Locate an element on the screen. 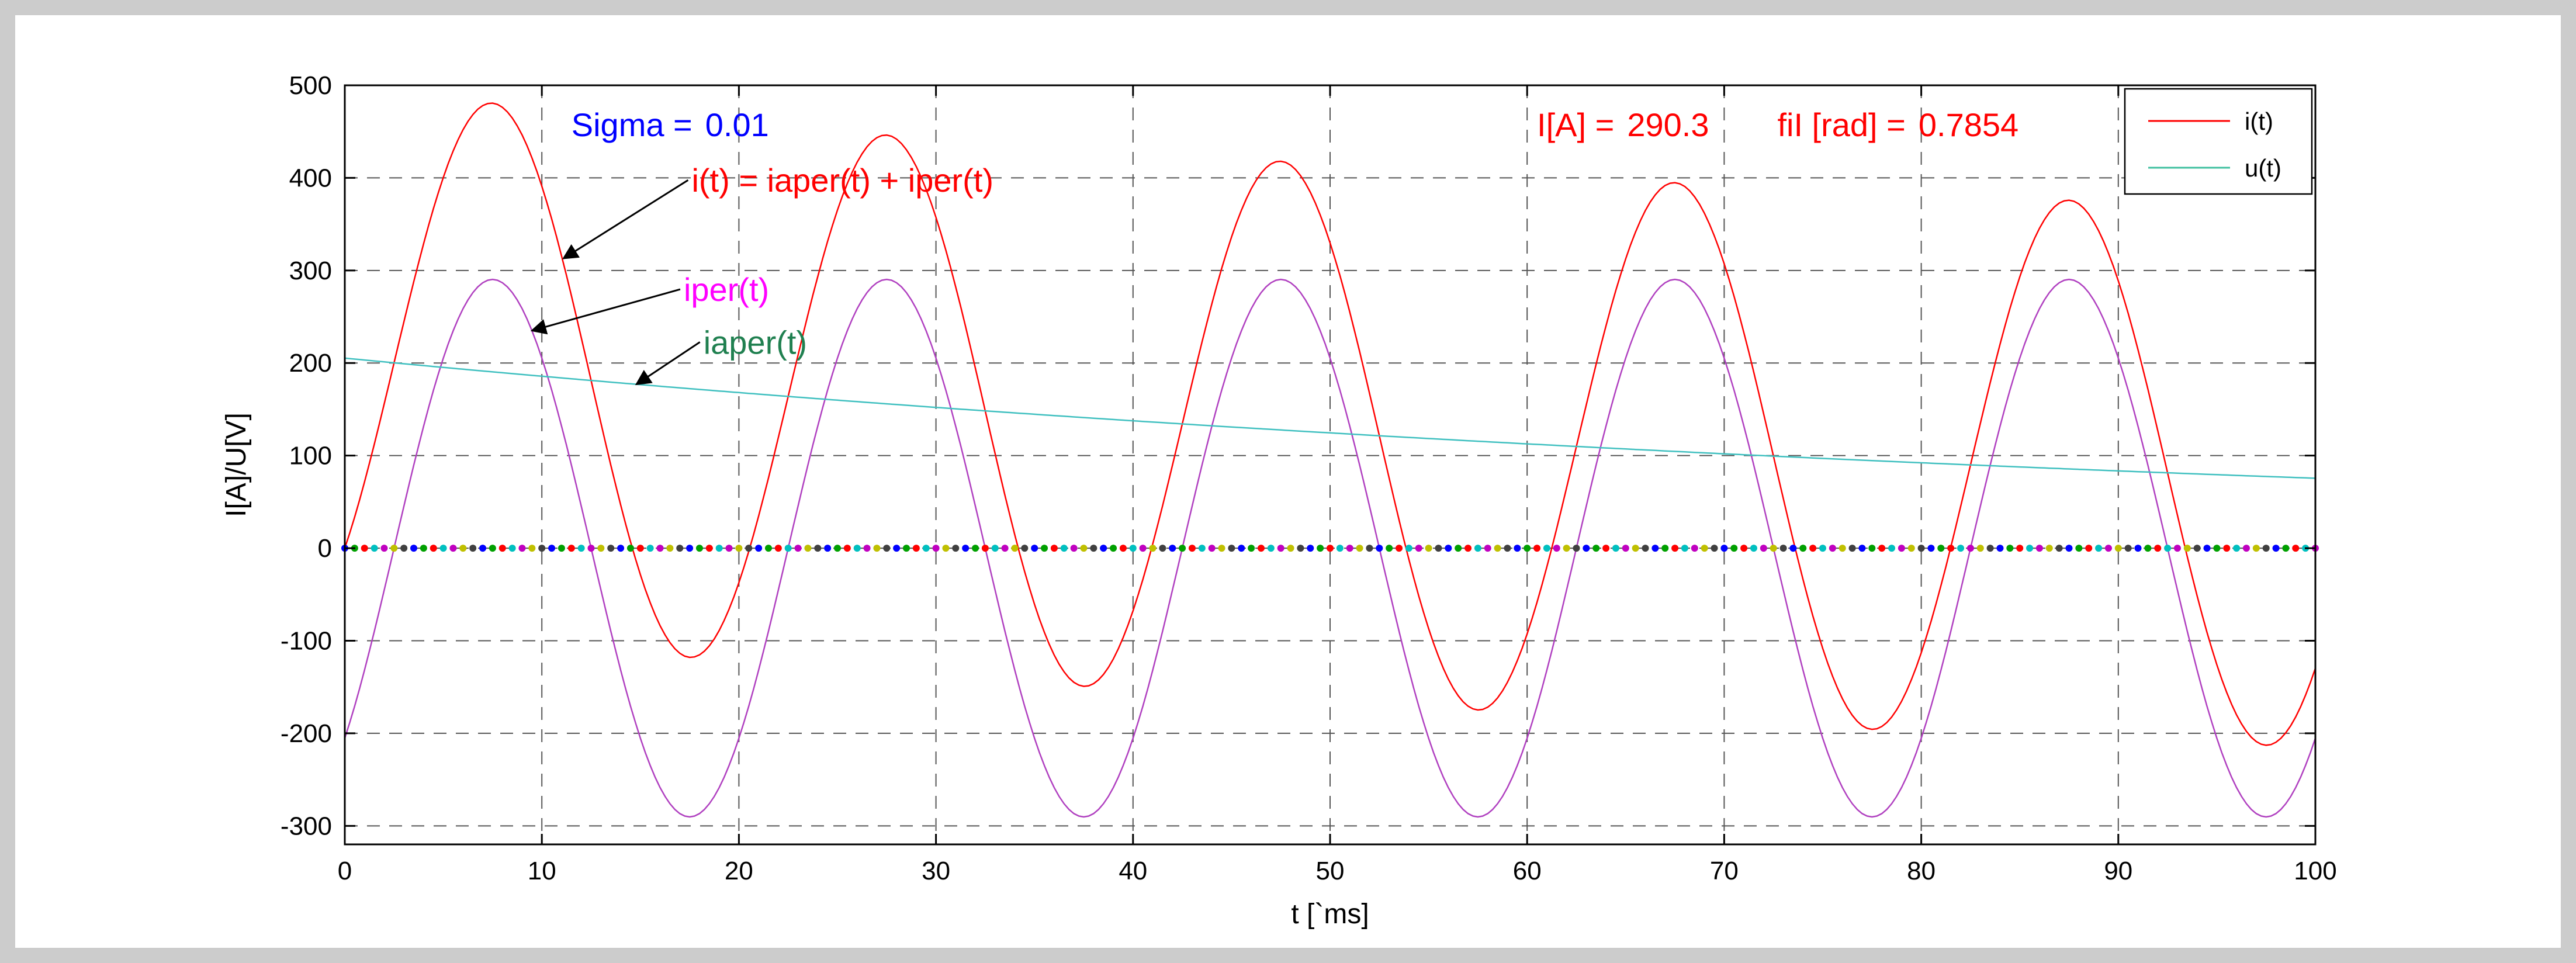  annotation-part: iper(t) is located at coordinates (726, 289).